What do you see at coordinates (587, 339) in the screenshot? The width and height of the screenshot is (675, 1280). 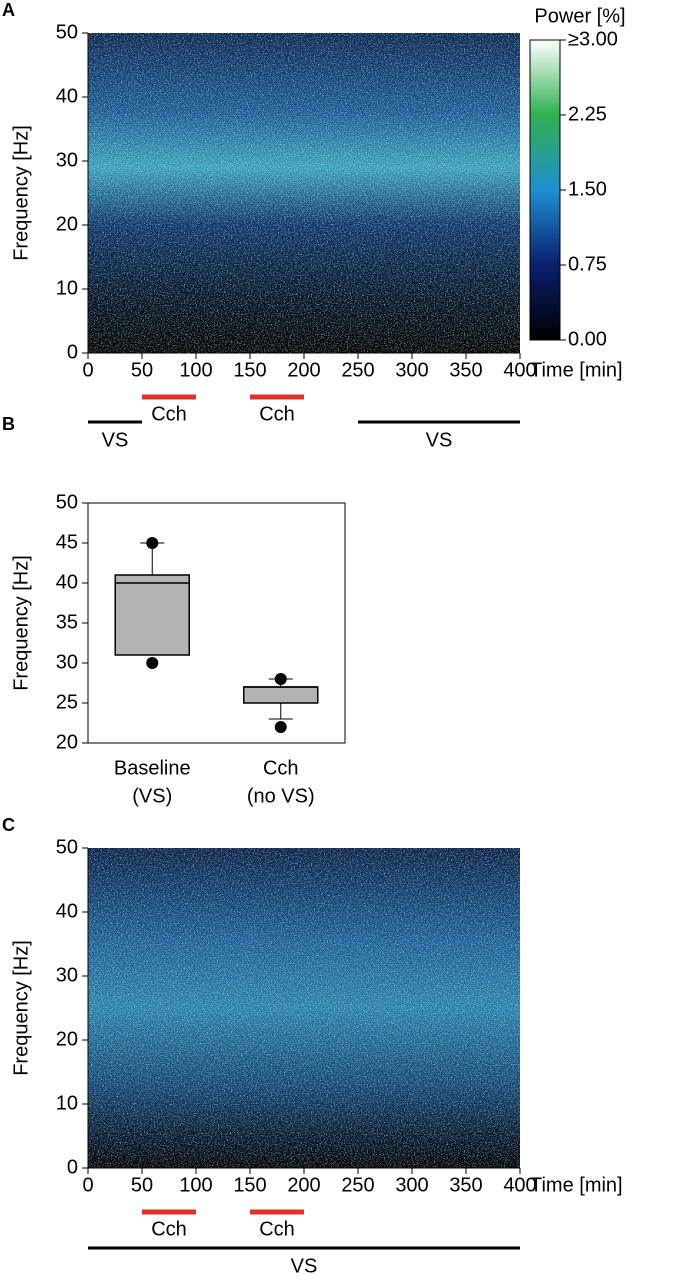 I see `colorbar-tick-label: 0.00` at bounding box center [587, 339].